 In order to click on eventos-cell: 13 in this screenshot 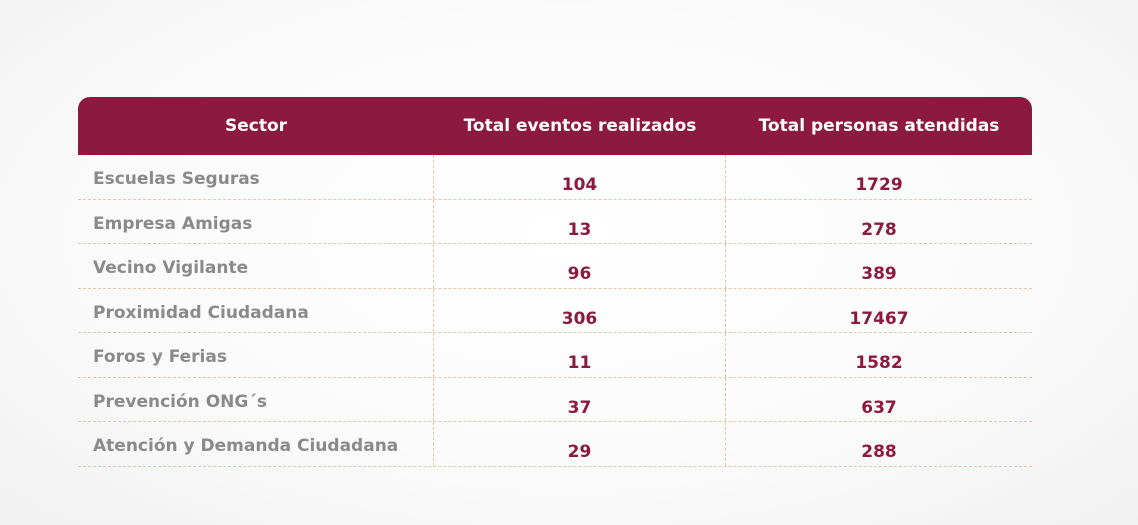, I will do `click(580, 221)`.